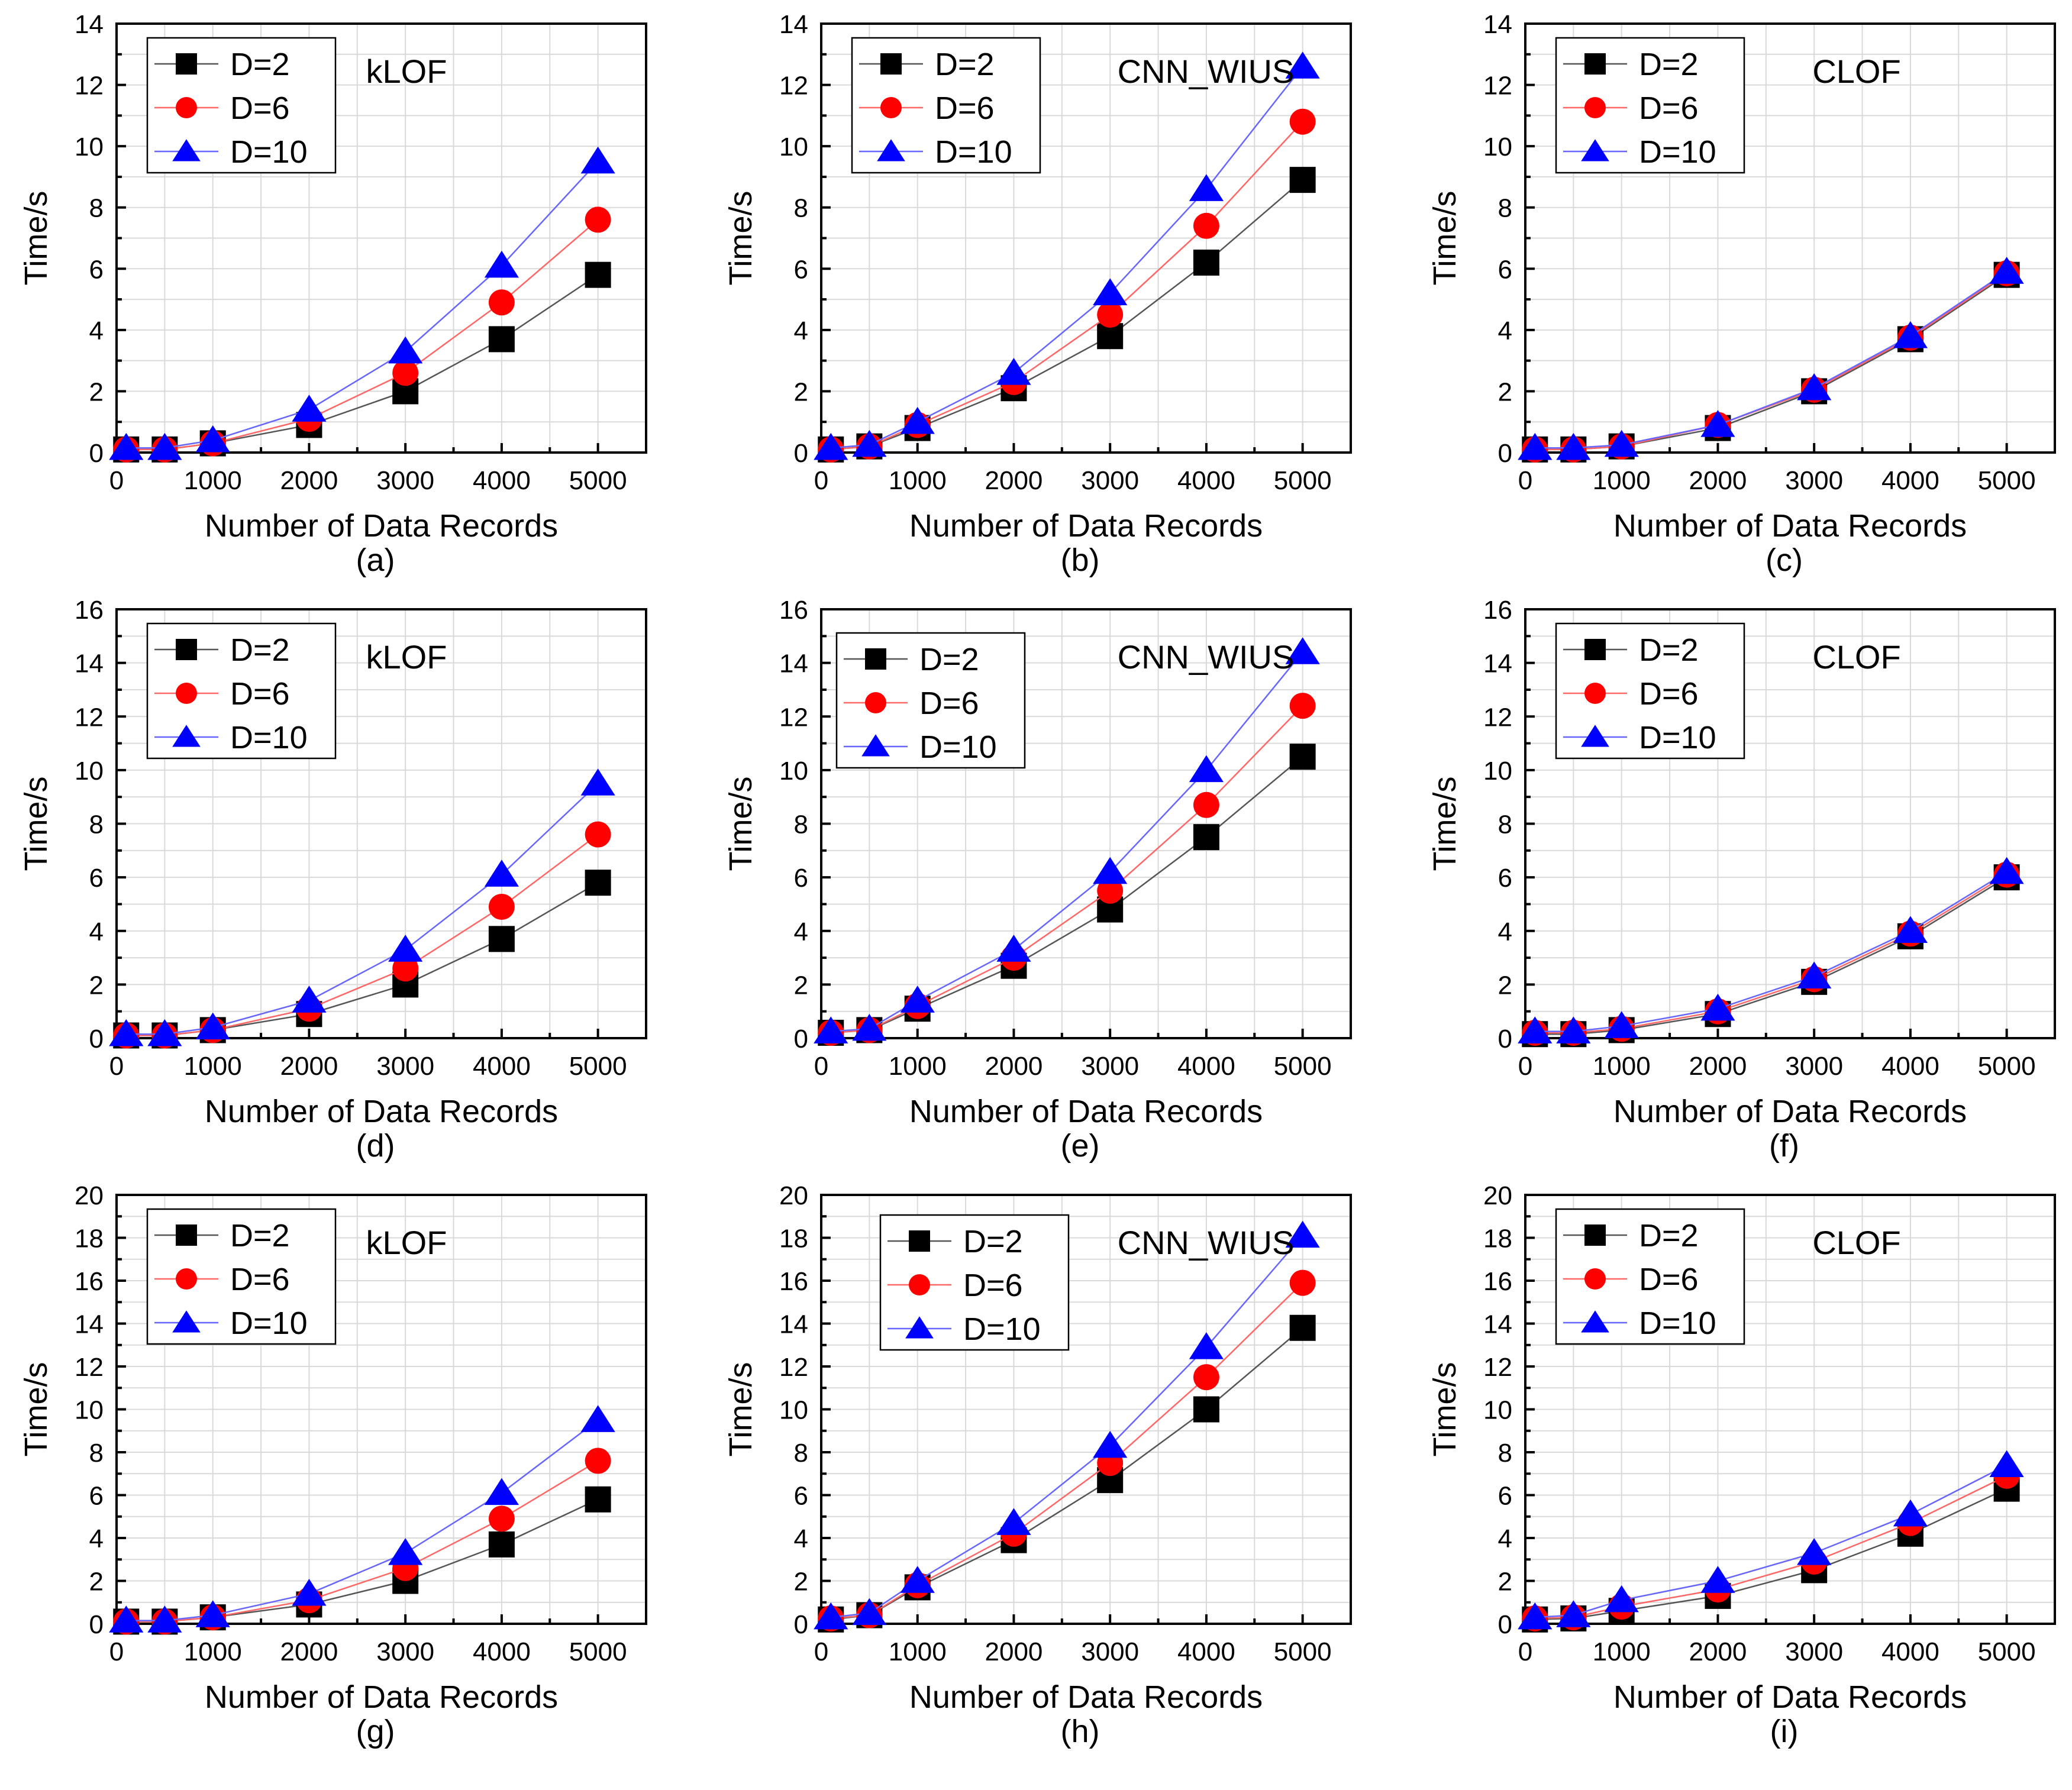 The width and height of the screenshot is (2072, 1790). Describe the element at coordinates (1206, 1651) in the screenshot. I see `x-tick-label: 4000` at that location.